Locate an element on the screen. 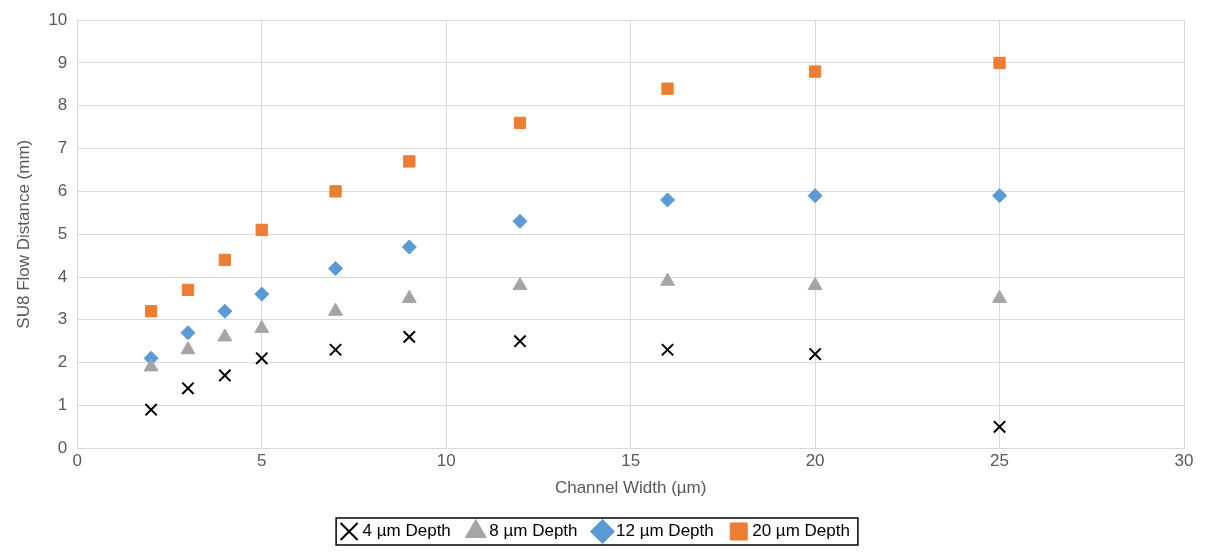 This screenshot has height=555, width=1209. y-tick-label: 4 is located at coordinates (62, 276).